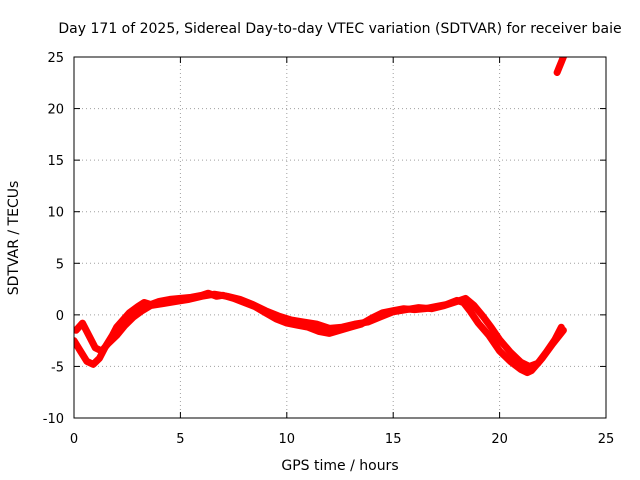  Describe the element at coordinates (53, 419) in the screenshot. I see `y-tick-label: -10` at that location.